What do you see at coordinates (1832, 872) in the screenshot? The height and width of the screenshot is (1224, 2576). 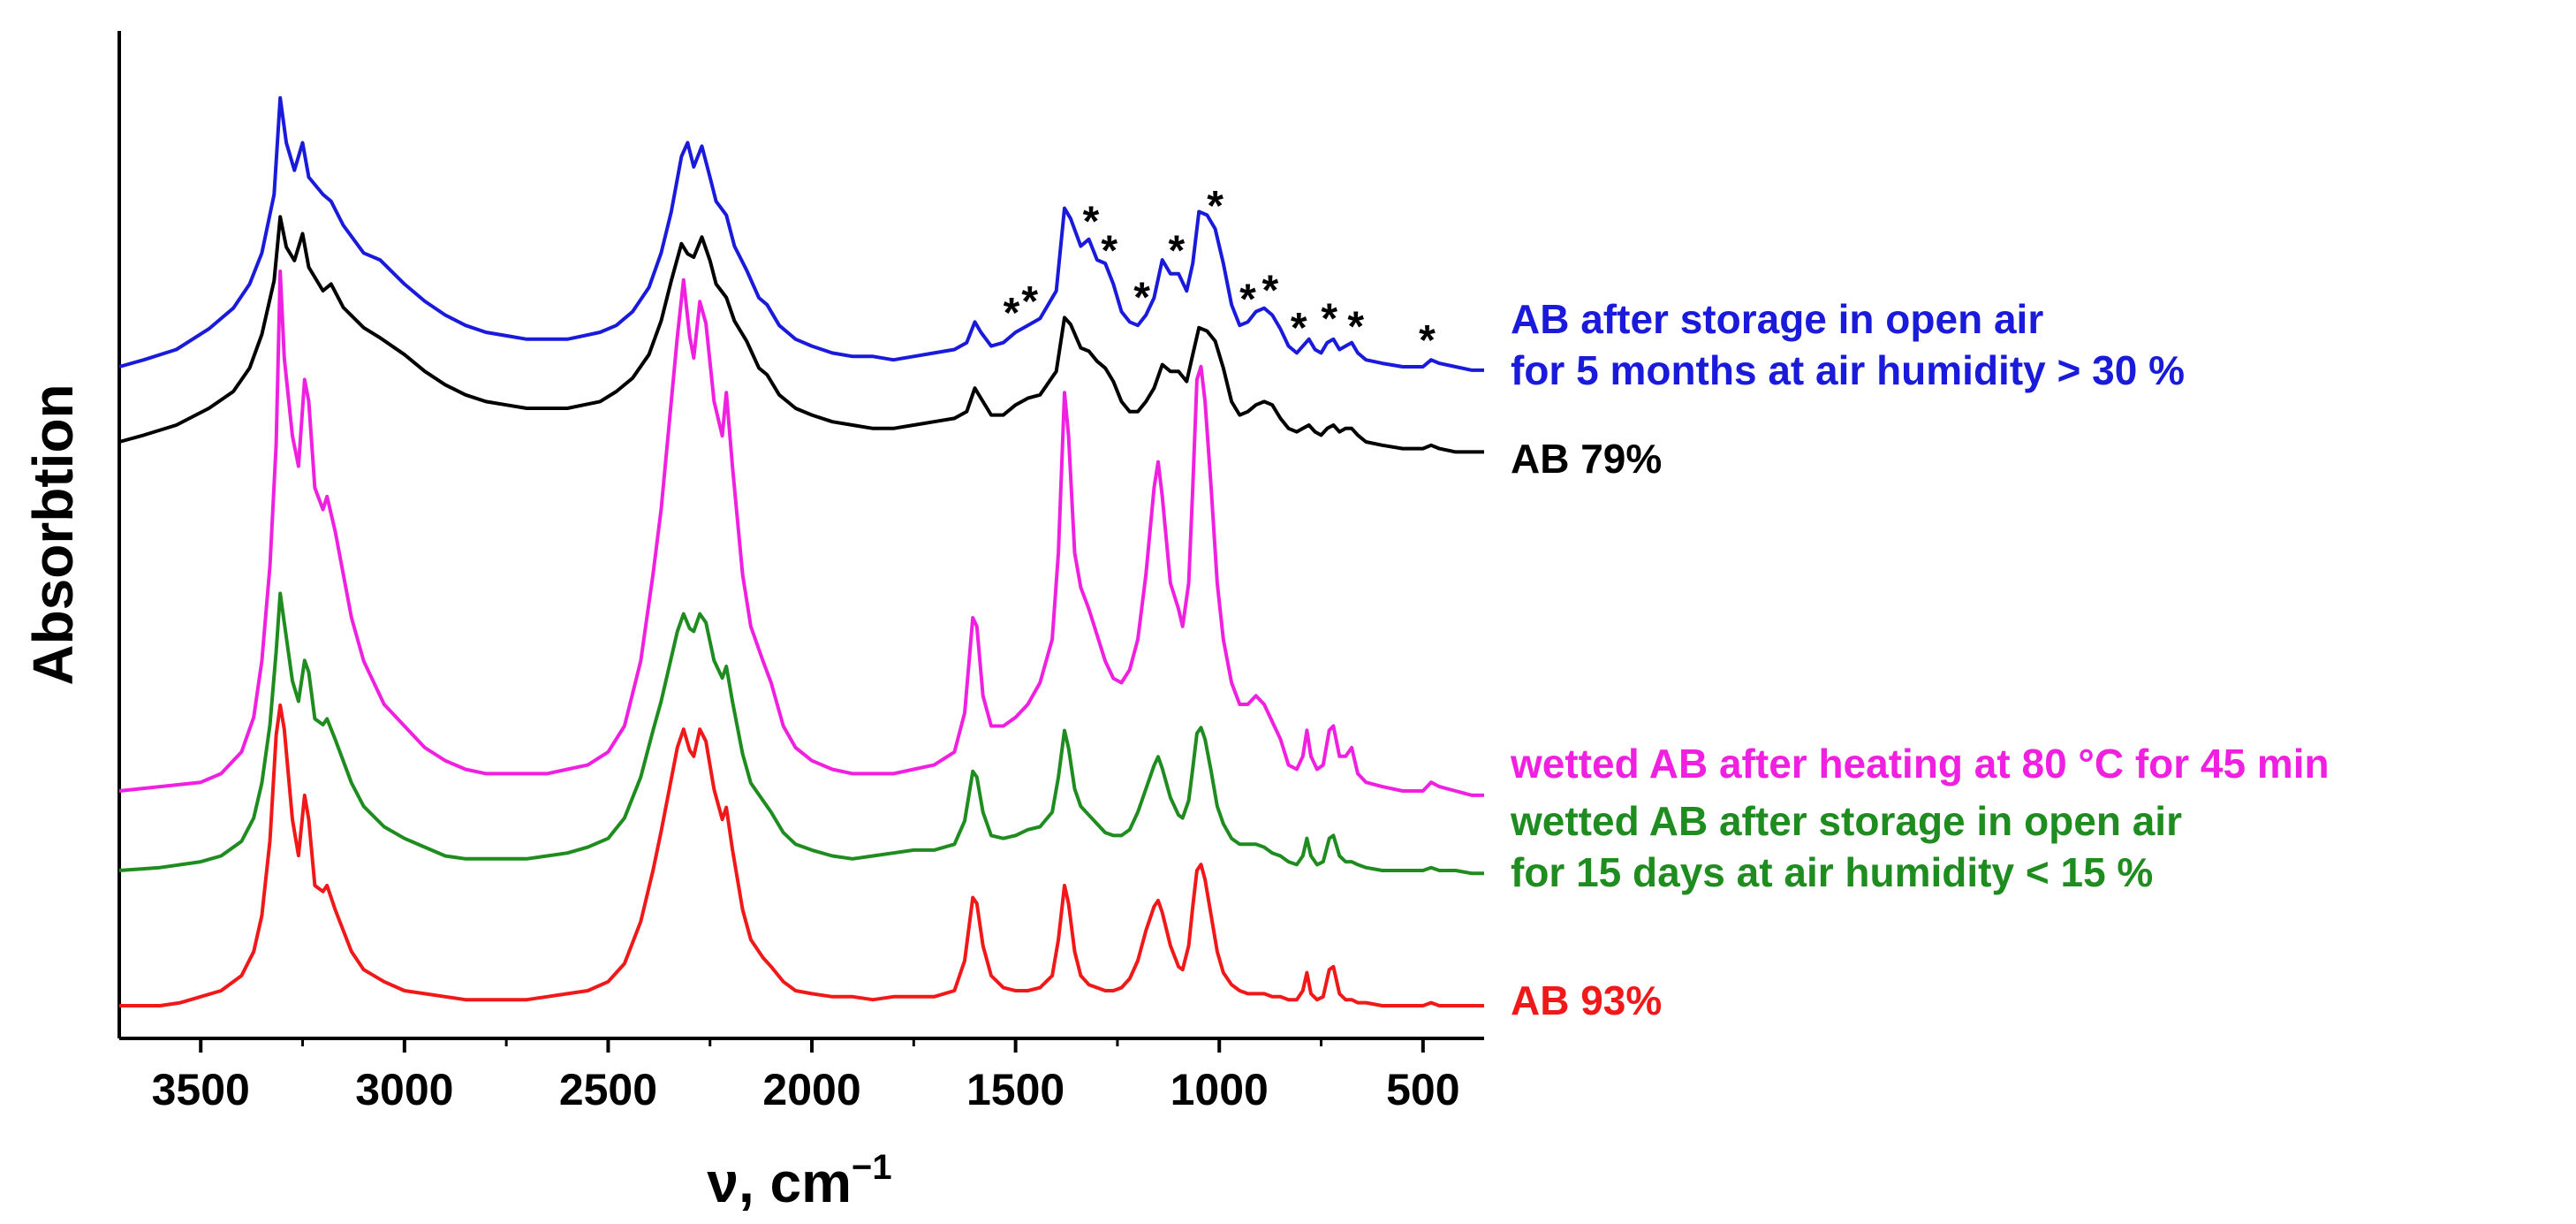 I see `series-label-3: for 15 days at air humidity < 15 %` at bounding box center [1832, 872].